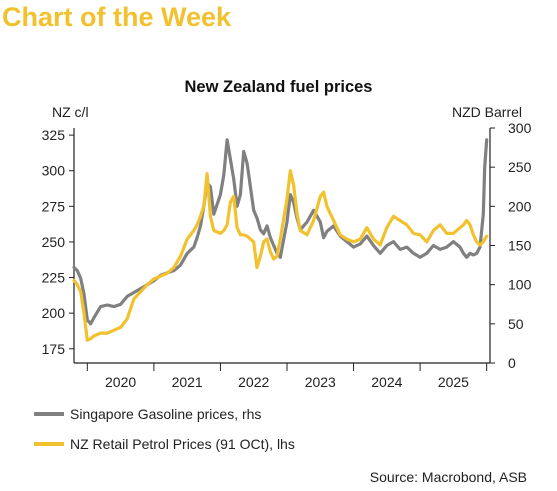 The height and width of the screenshot is (491, 557). I want to click on left-tick-label: 250, so click(54, 242).